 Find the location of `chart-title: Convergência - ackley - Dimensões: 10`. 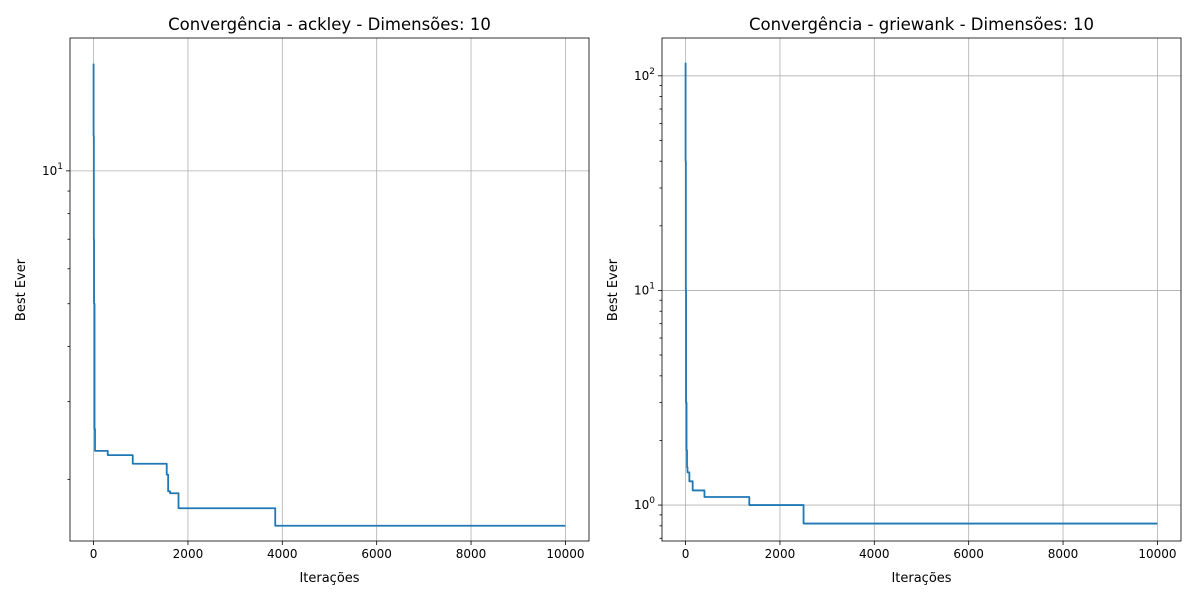

chart-title: Convergência - ackley - Dimensões: 10 is located at coordinates (329, 24).